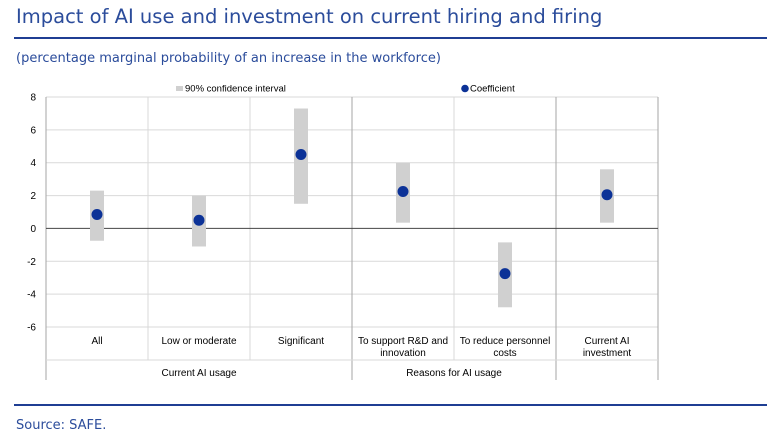 The height and width of the screenshot is (437, 778). I want to click on category-label: To reduce personnel, so click(505, 341).